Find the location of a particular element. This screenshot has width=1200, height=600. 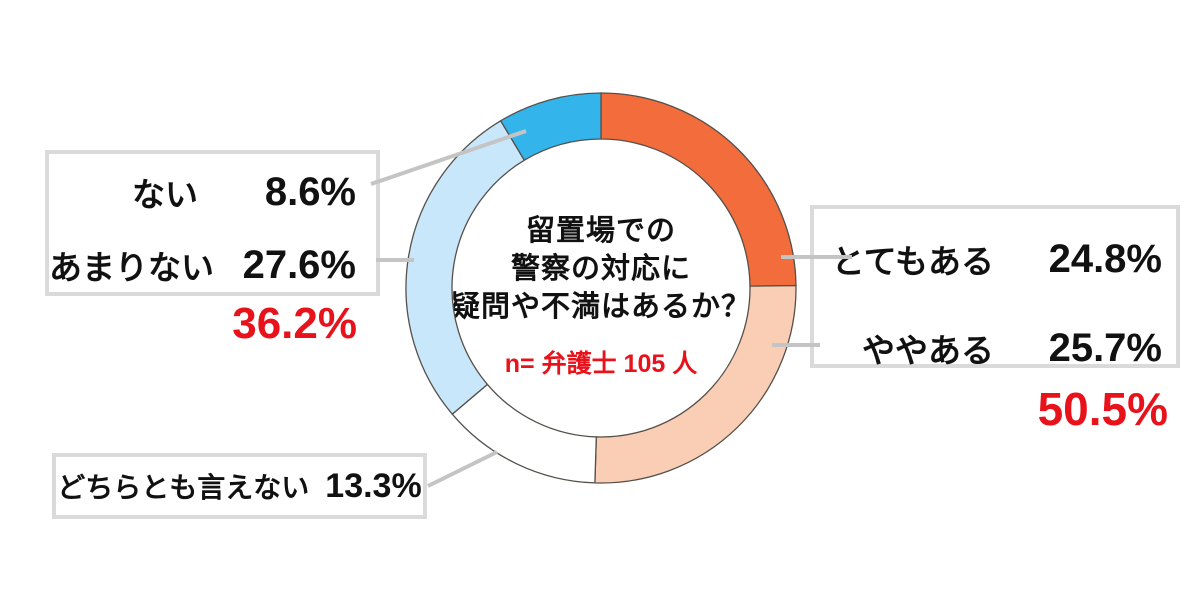

label-row-nai: ない 8.6% is located at coordinates (202, 192).